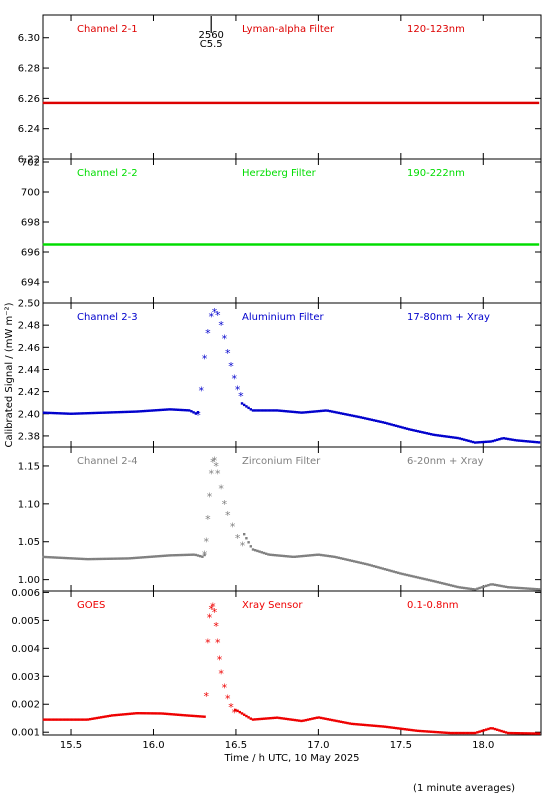 This screenshot has width=550, height=800. I want to click on channel-label: Channel 2-2, so click(107, 173).